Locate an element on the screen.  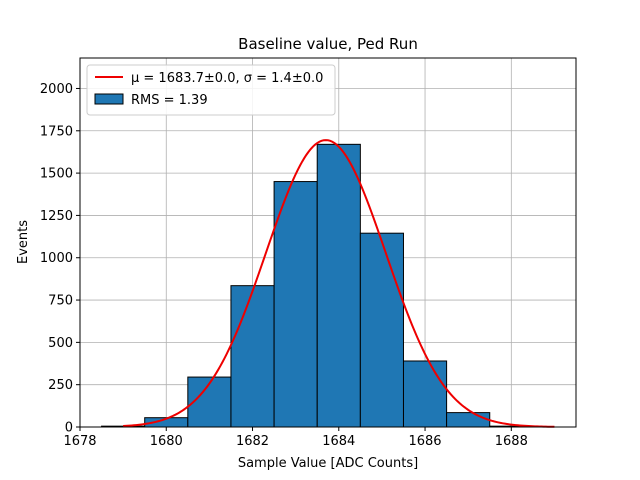
x-tick-label: 1682 is located at coordinates (252, 441).